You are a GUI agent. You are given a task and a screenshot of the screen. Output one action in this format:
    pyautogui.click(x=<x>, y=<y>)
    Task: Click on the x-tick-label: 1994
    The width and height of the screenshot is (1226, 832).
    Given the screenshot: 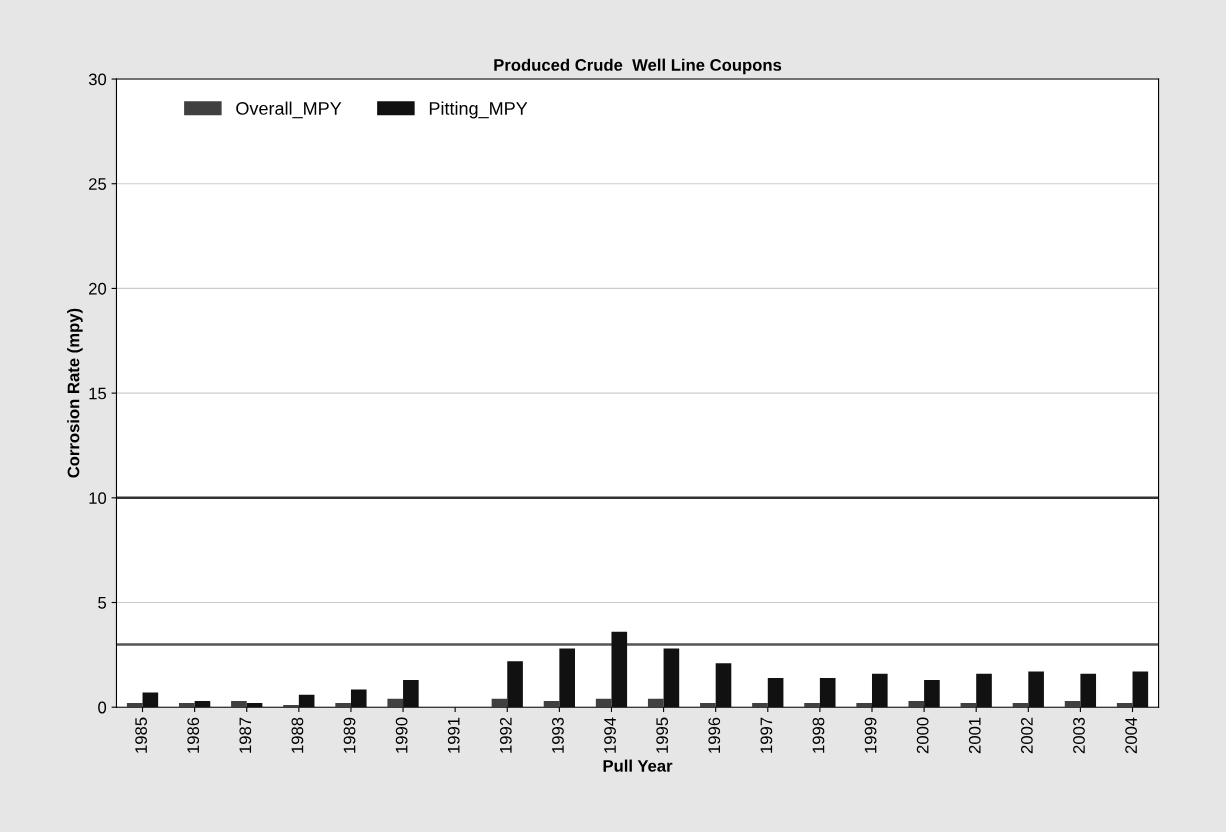 What is the action you would take?
    pyautogui.click(x=610, y=735)
    